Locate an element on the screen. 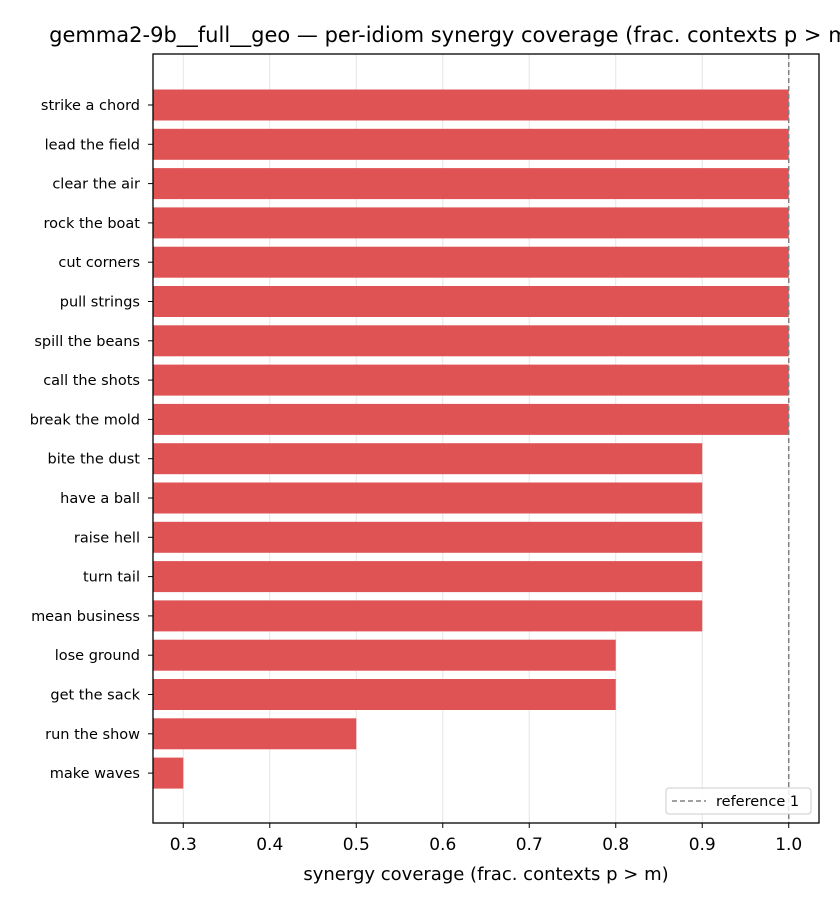 Image resolution: width=840 pixels, height=910 pixels. x-tick-label: 0.4 is located at coordinates (269, 845).